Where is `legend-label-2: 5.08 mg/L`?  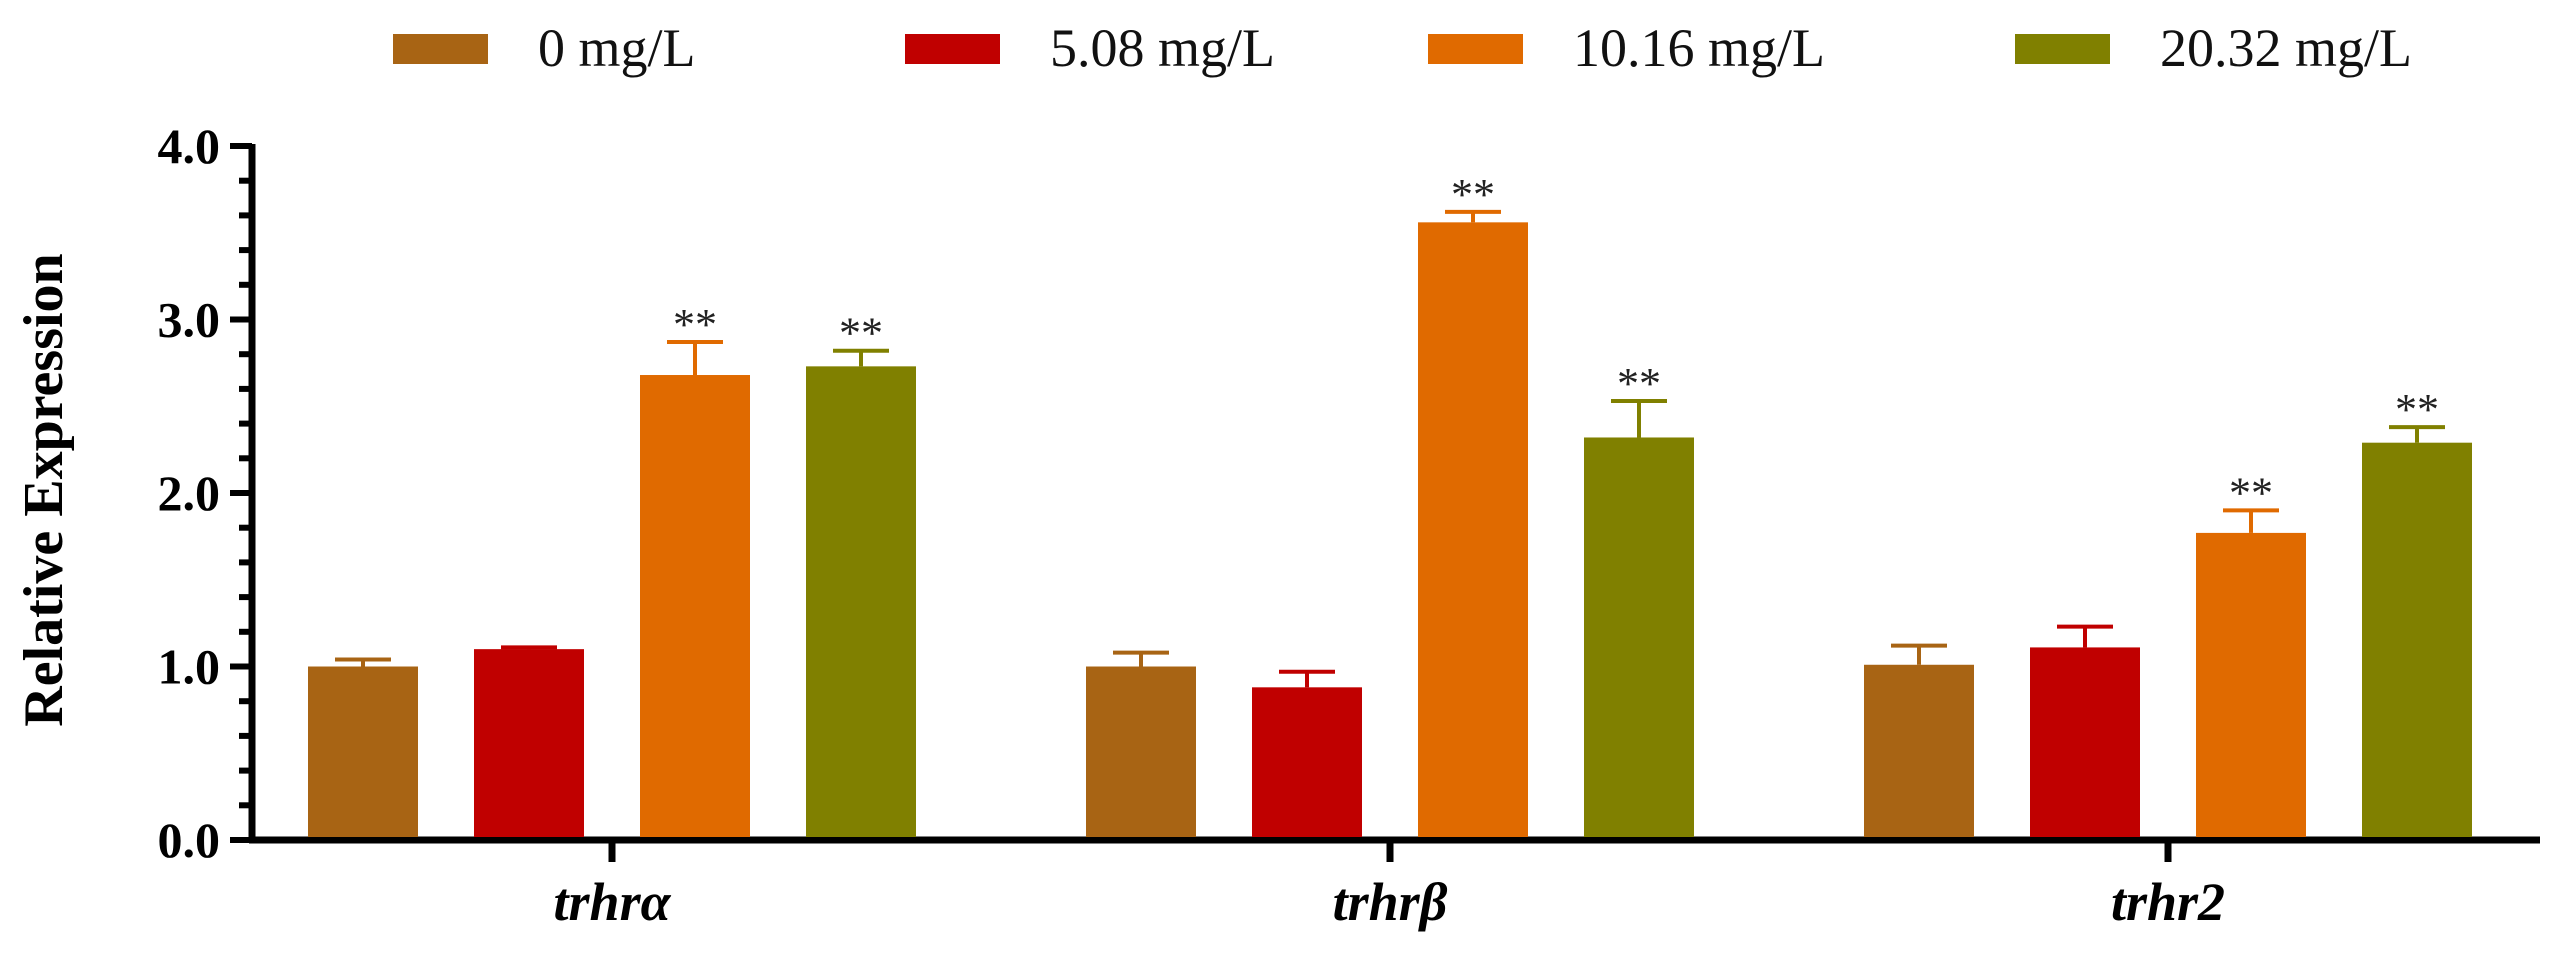 legend-label-2: 5.08 mg/L is located at coordinates (1162, 48).